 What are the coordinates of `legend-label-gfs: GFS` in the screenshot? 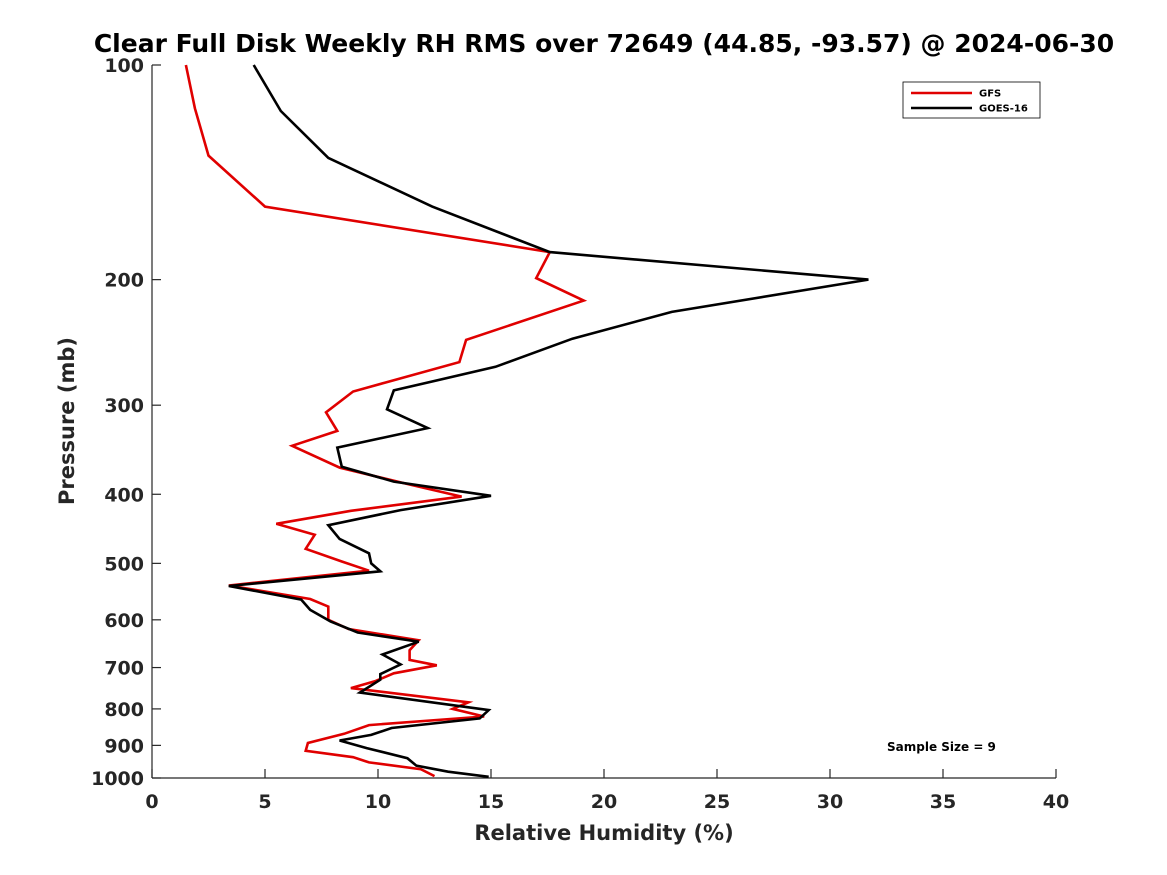 It's located at (990, 94).